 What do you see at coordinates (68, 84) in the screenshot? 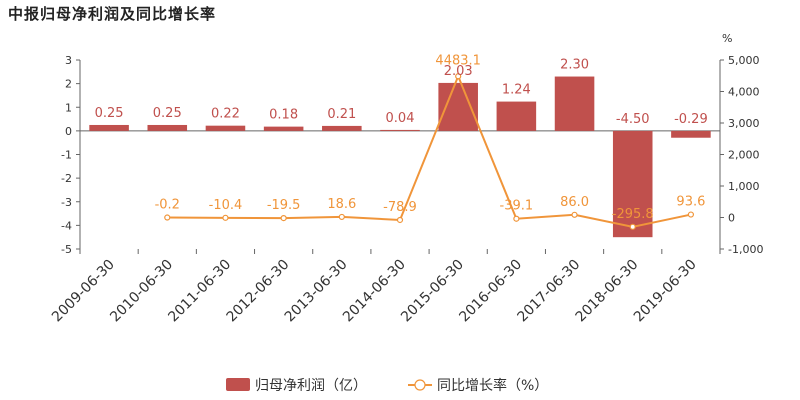
I see `y-left-tick-label: 2` at bounding box center [68, 84].